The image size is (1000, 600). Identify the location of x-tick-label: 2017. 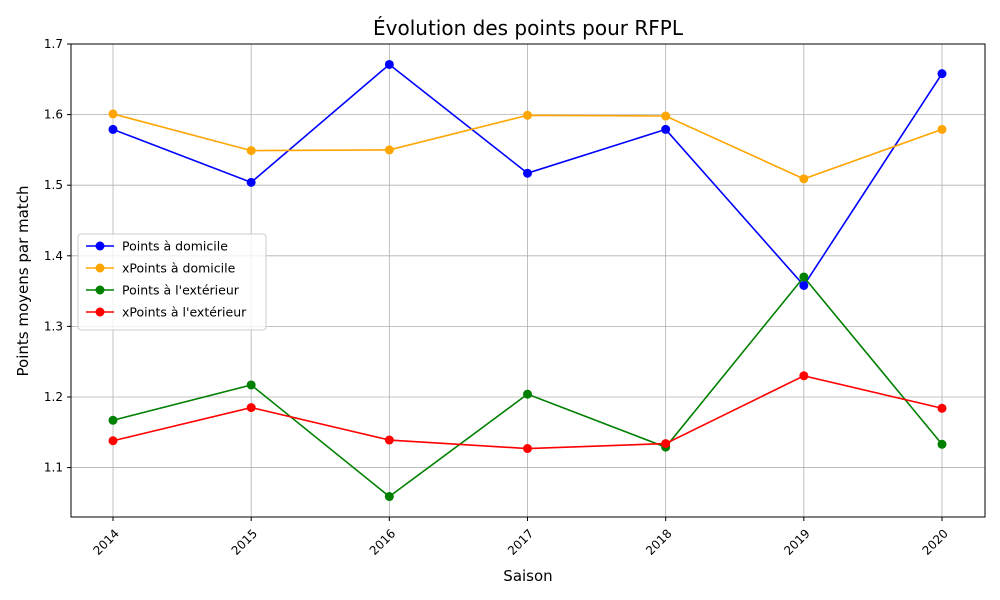
(520, 541).